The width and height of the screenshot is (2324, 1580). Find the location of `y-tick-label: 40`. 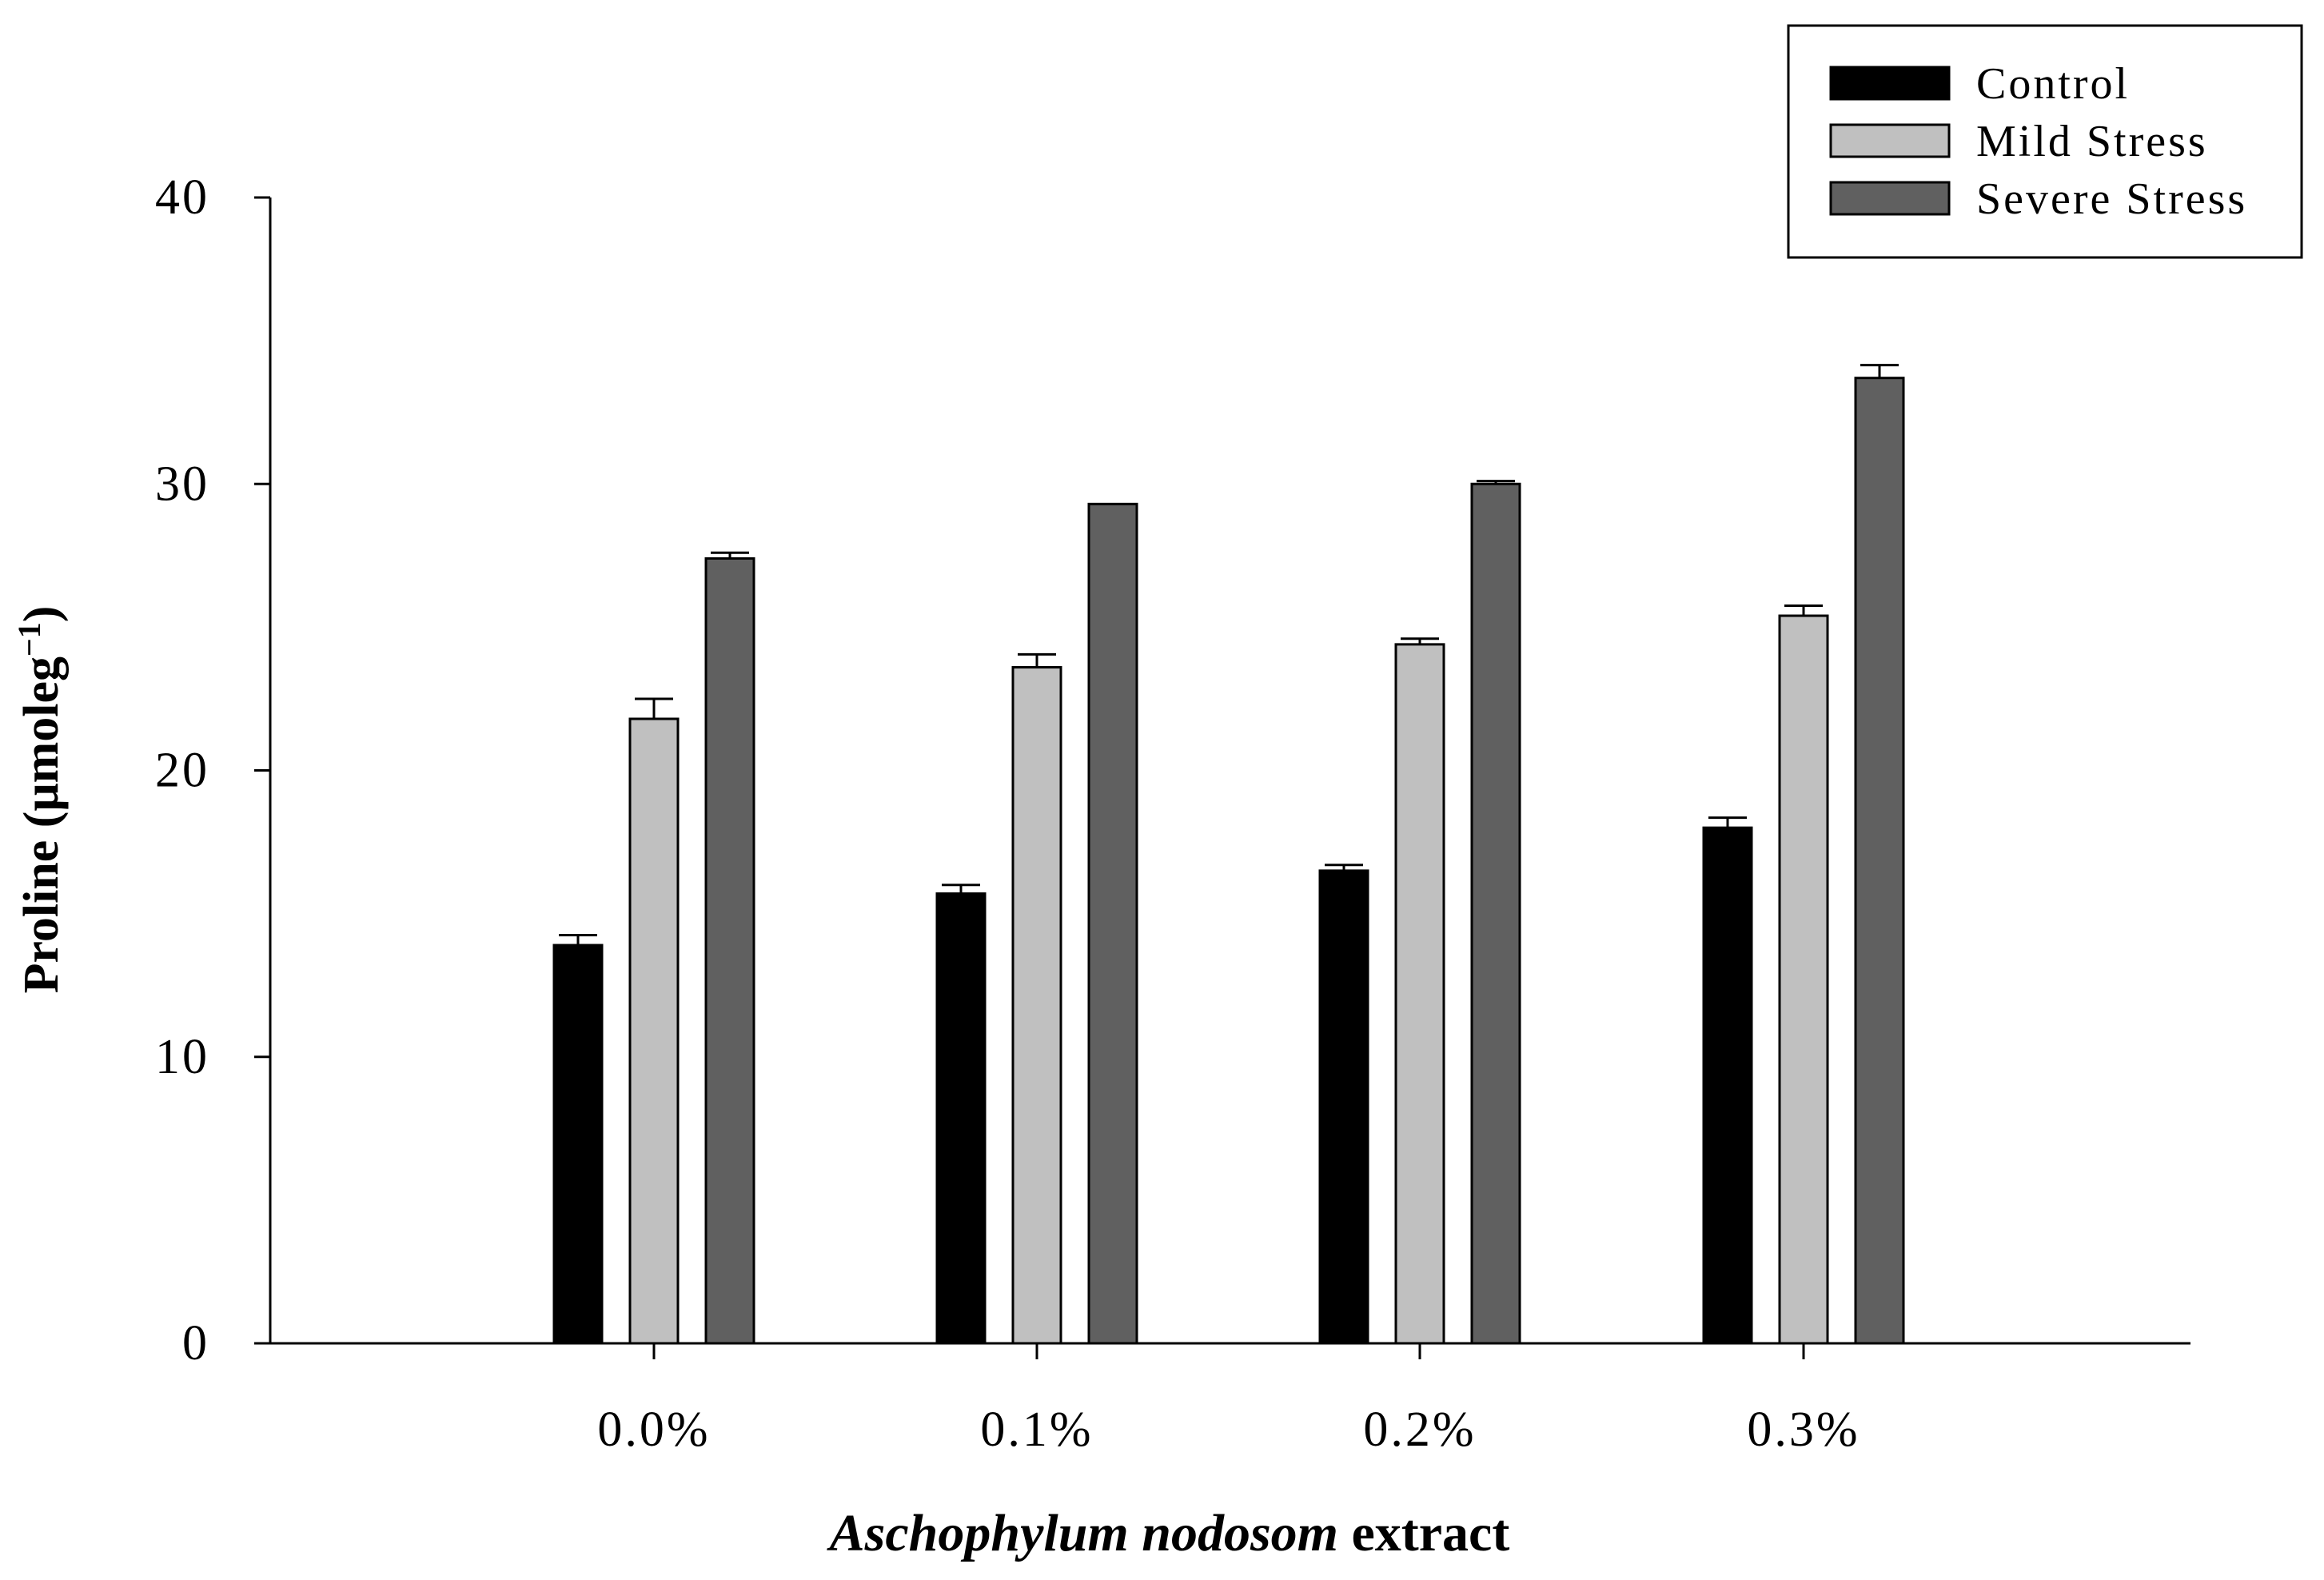

y-tick-label: 40 is located at coordinates (182, 197).